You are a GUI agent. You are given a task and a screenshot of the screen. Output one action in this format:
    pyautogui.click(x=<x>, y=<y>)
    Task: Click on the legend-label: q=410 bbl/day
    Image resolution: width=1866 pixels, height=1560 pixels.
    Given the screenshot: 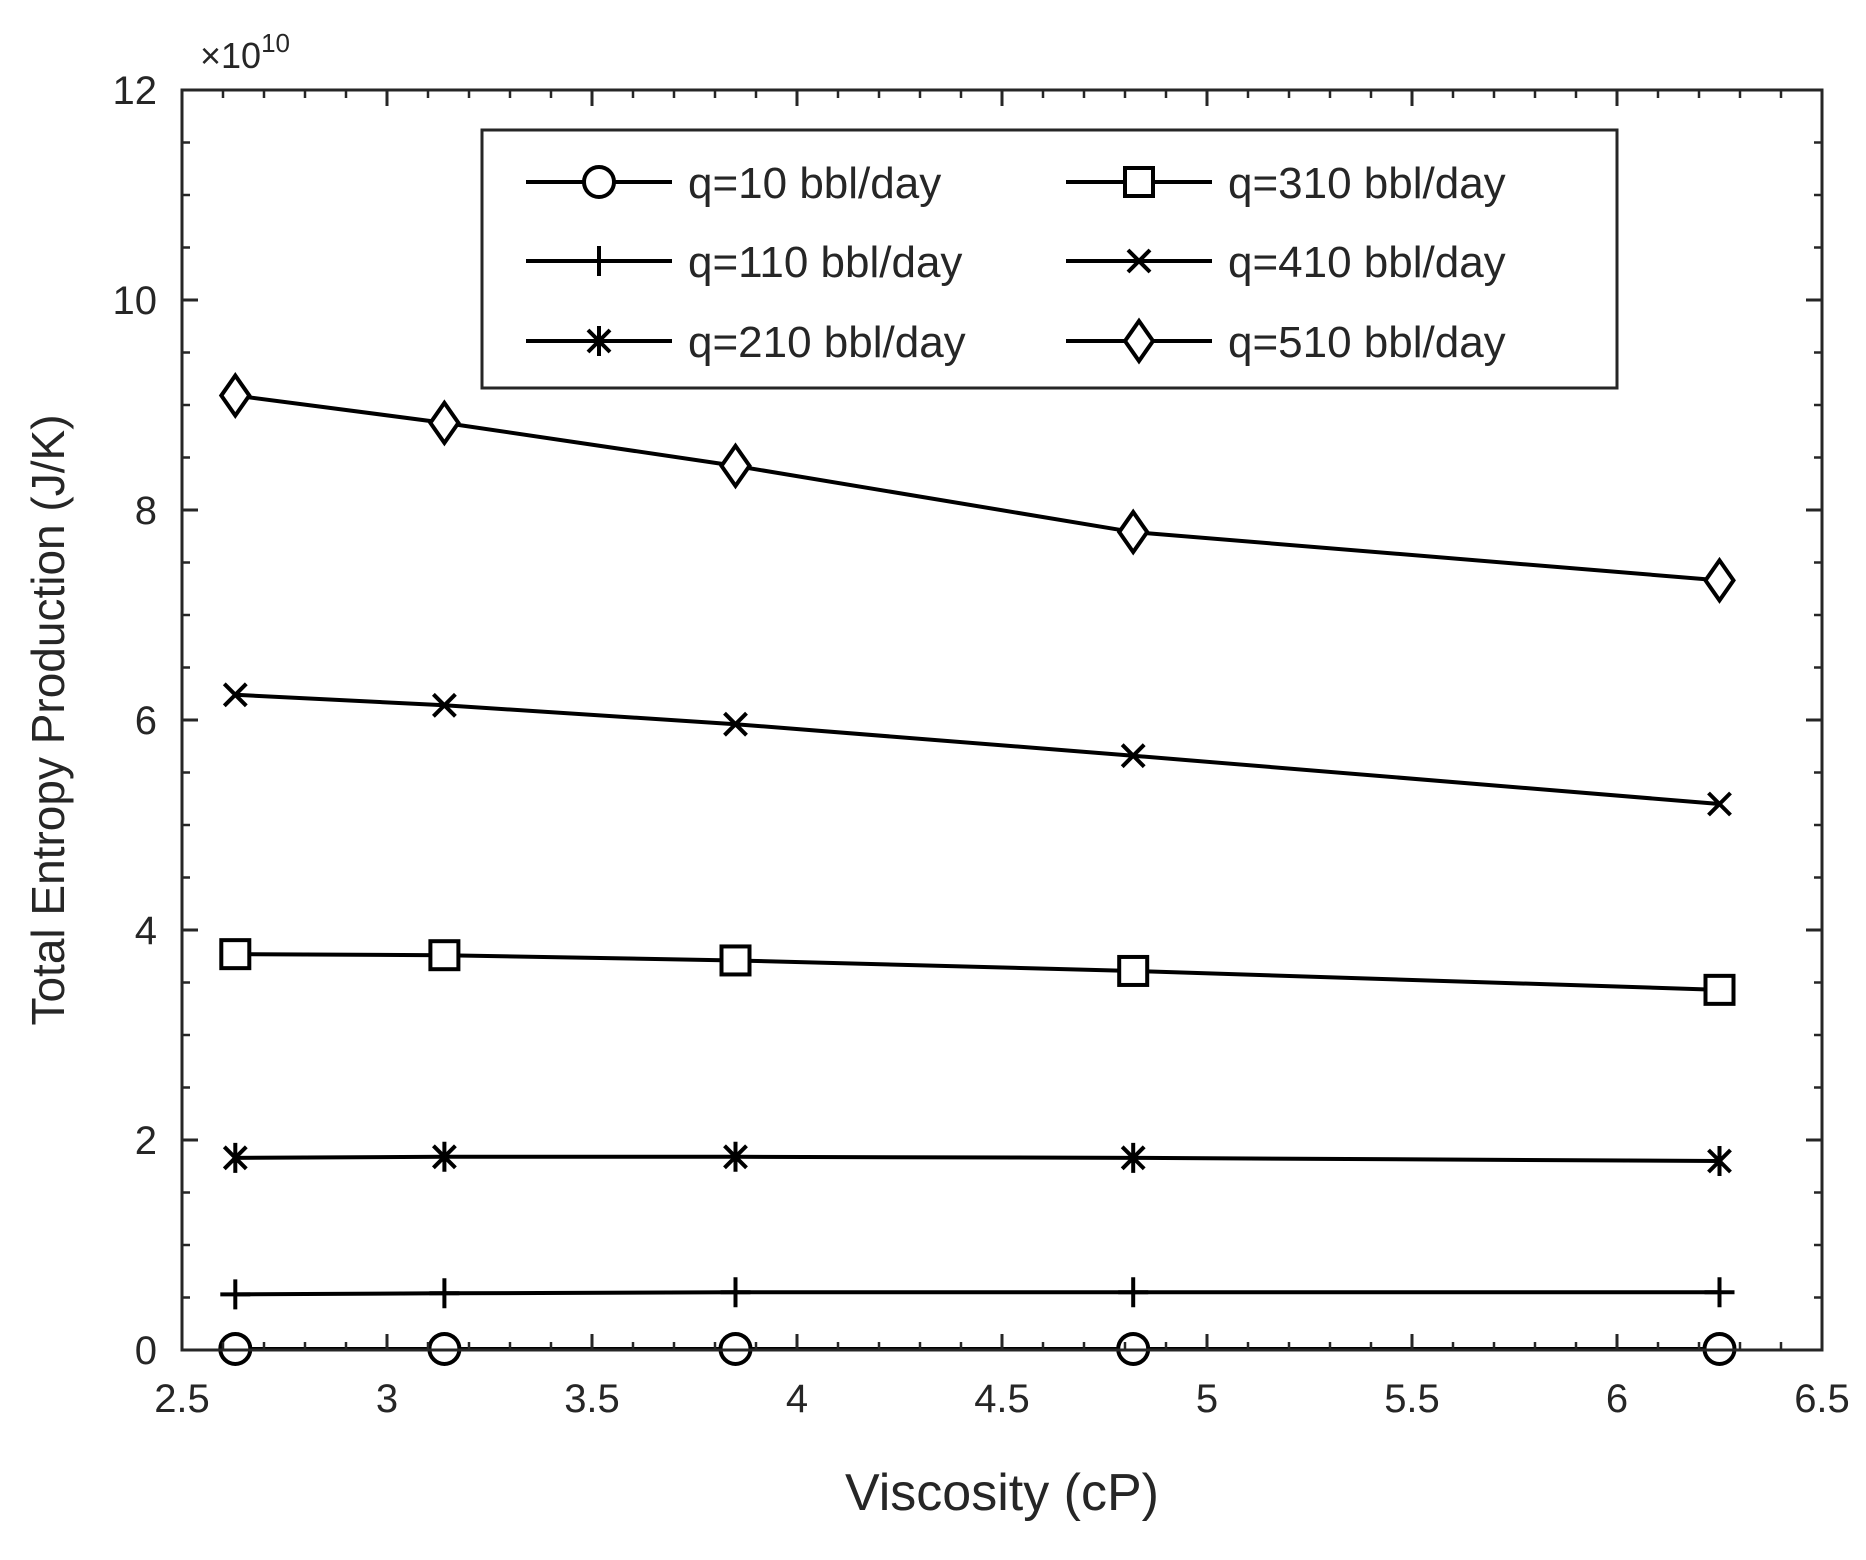 What is the action you would take?
    pyautogui.click(x=1367, y=262)
    